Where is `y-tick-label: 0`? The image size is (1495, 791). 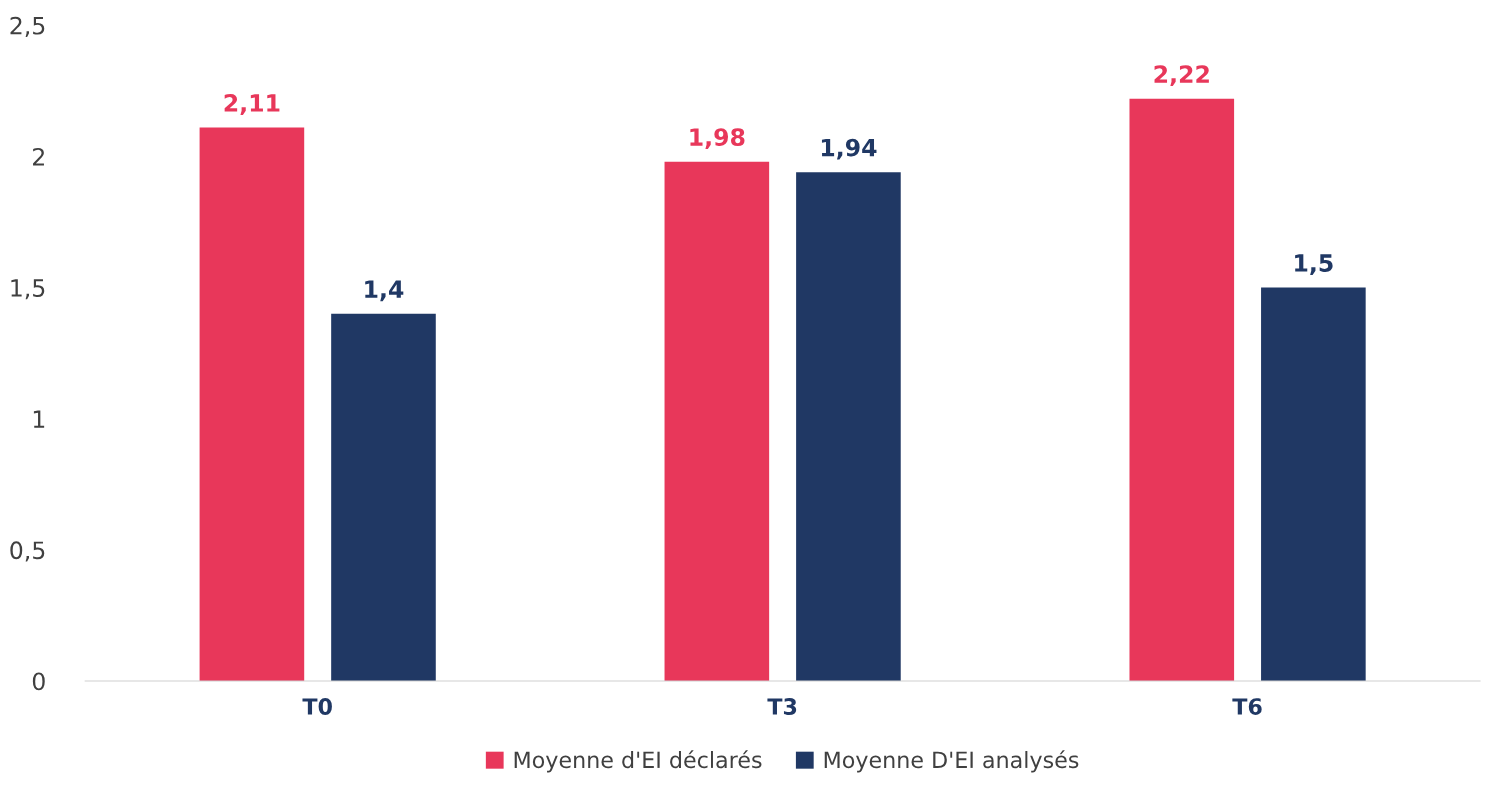
y-tick-label: 0 is located at coordinates (38, 681).